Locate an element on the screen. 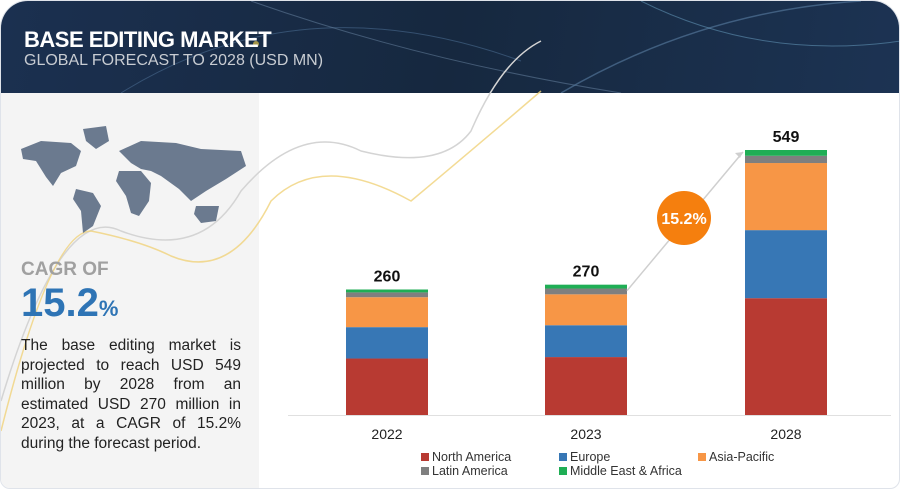 The width and height of the screenshot is (900, 489). bar-segment-middle-east-africa-2022 is located at coordinates (387, 291).